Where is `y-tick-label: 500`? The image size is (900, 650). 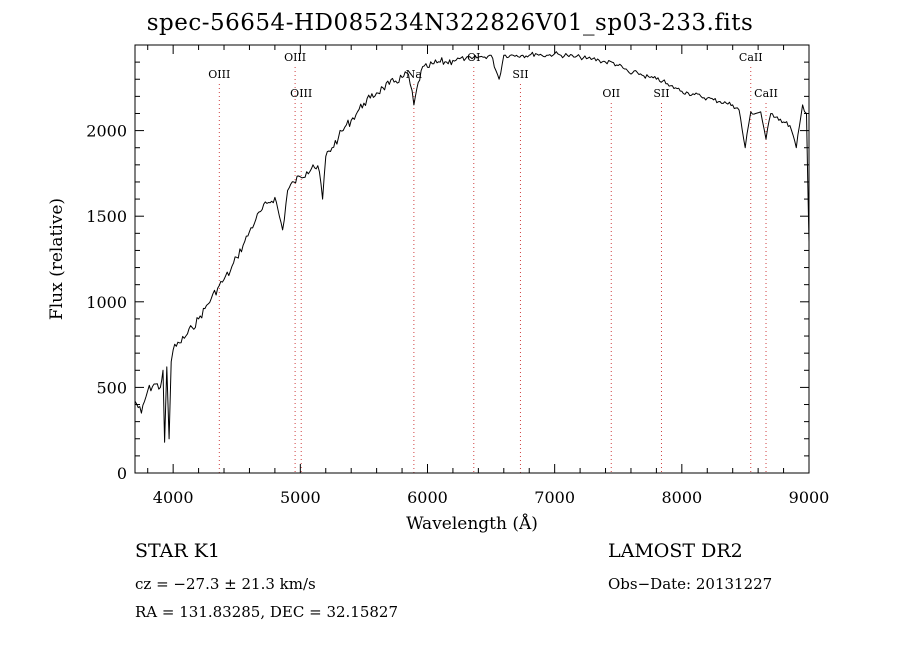 y-tick-label: 500 is located at coordinates (111, 387).